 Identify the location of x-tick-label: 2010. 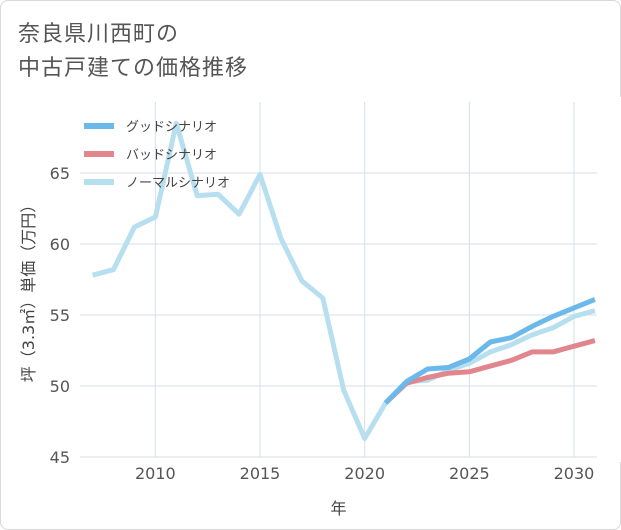
(155, 473).